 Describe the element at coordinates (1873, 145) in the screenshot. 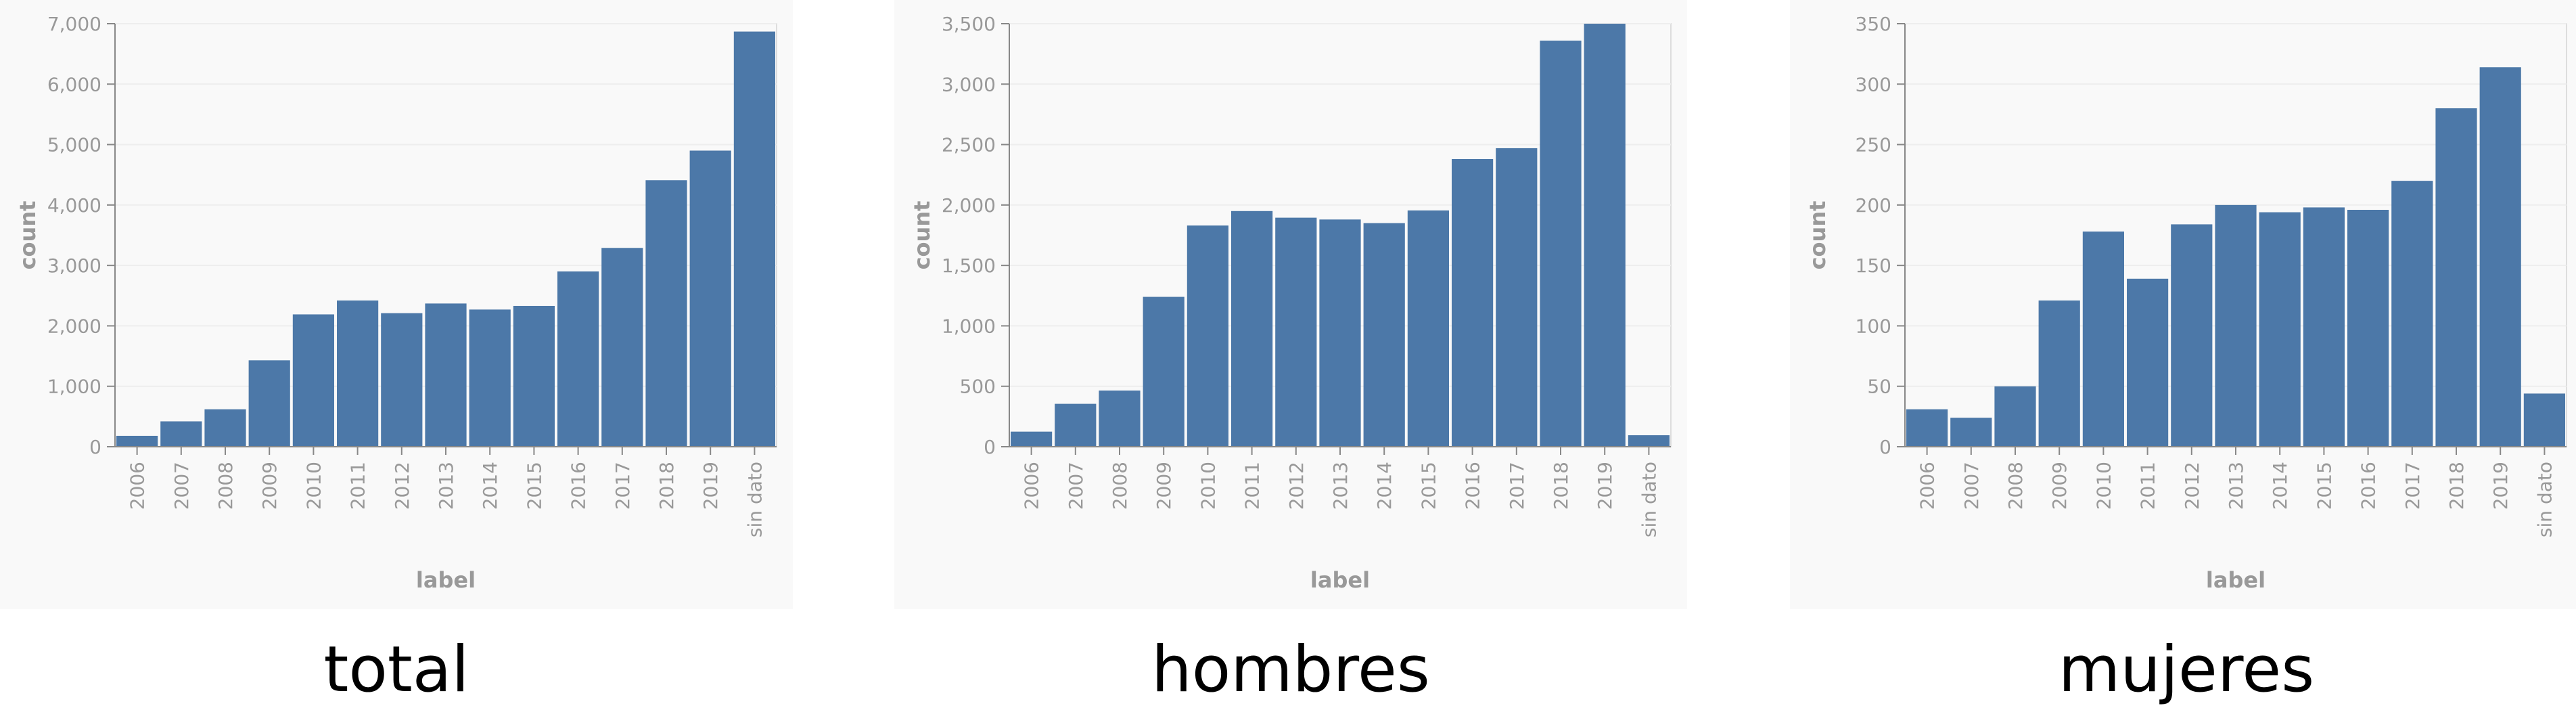

I see `y-tick-label: 250` at that location.